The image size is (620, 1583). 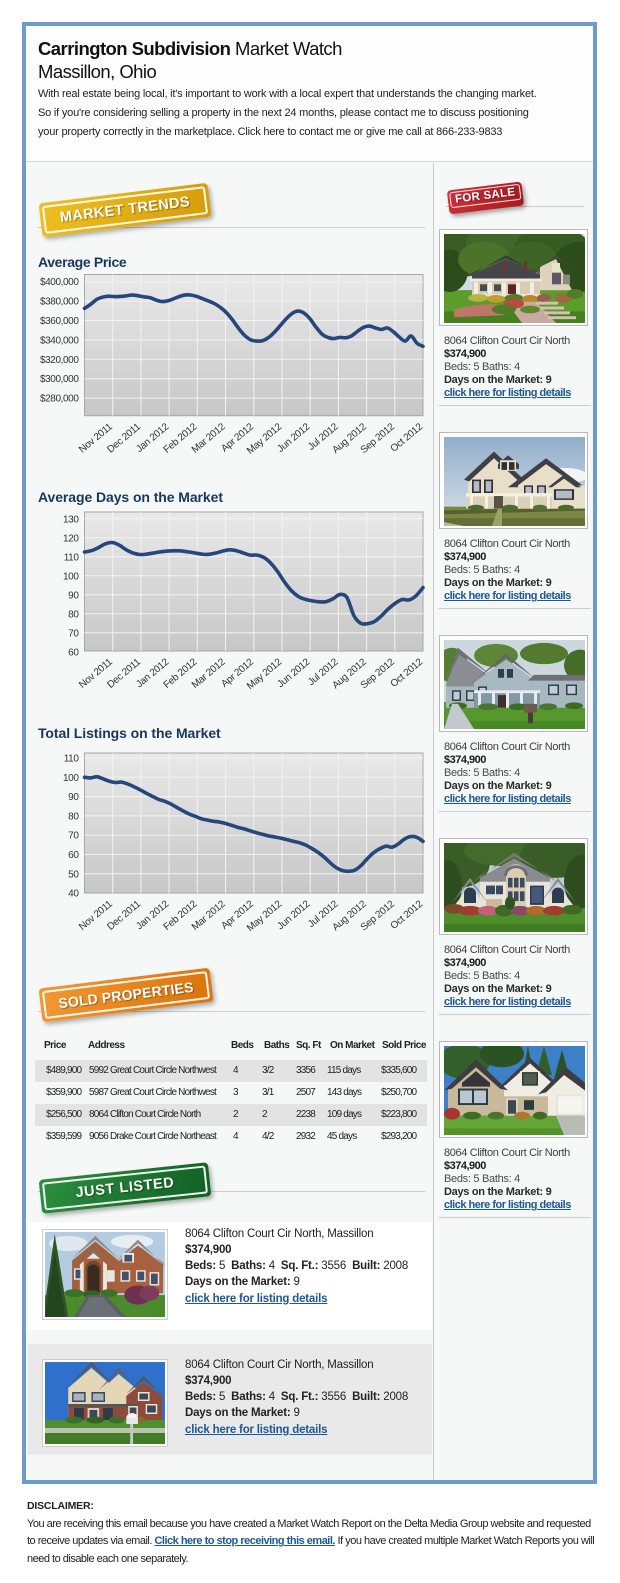 What do you see at coordinates (59, 340) in the screenshot?
I see `svg-text: $340,000` at bounding box center [59, 340].